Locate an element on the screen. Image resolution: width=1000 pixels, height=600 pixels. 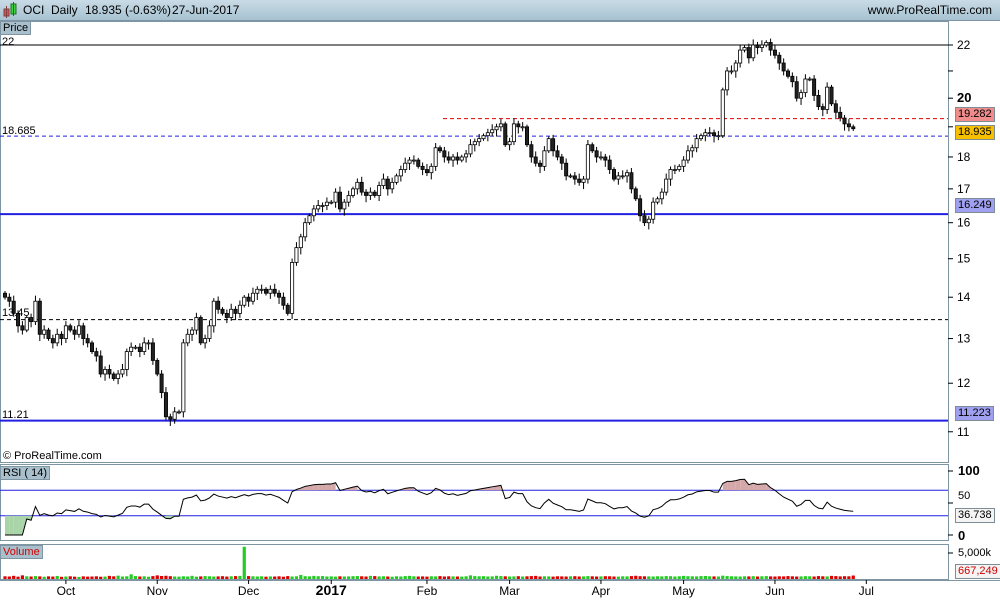
left-label-black-level: 13.45 is located at coordinates (16, 313).